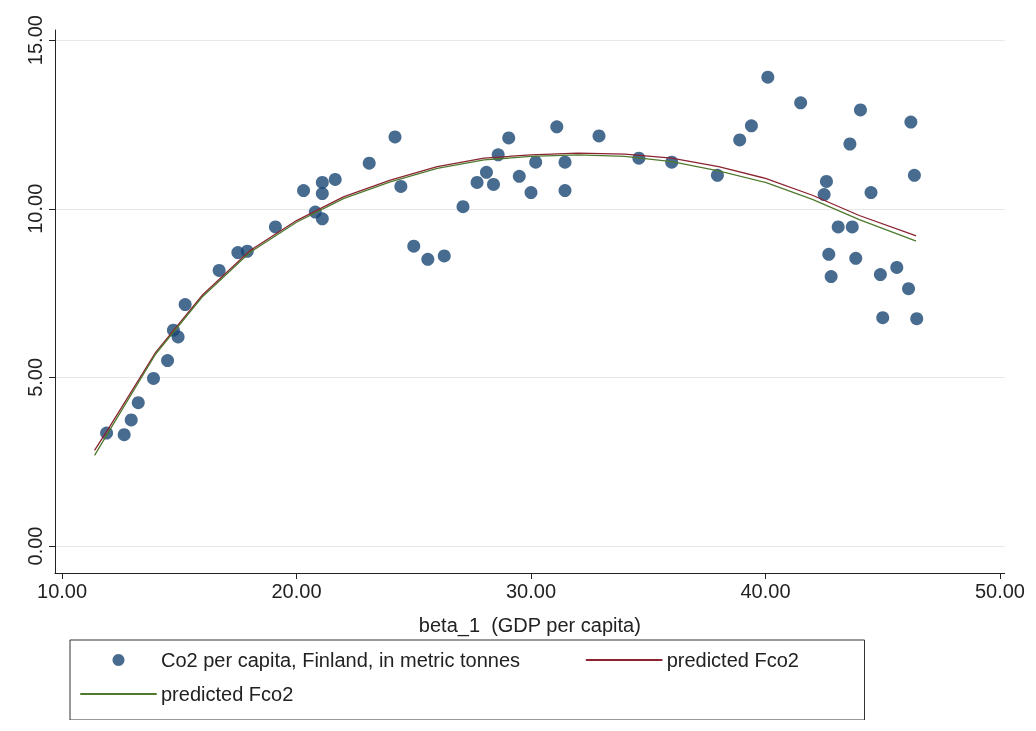 The image size is (1036, 731). I want to click on x-tick-label: 20.00, so click(296, 591).